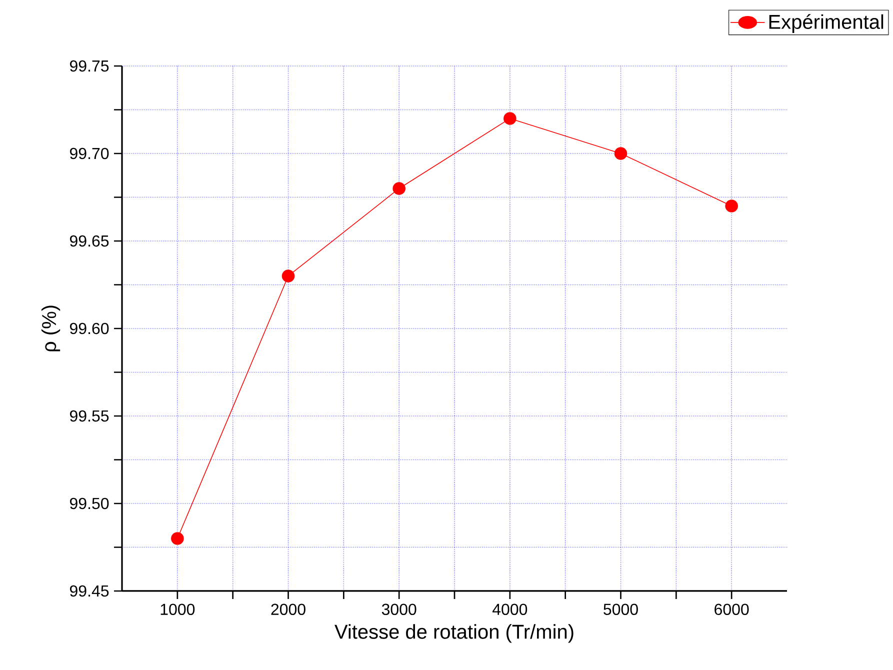 The width and height of the screenshot is (893, 670). What do you see at coordinates (89, 504) in the screenshot?
I see `y-tick-label: 99.50` at bounding box center [89, 504].